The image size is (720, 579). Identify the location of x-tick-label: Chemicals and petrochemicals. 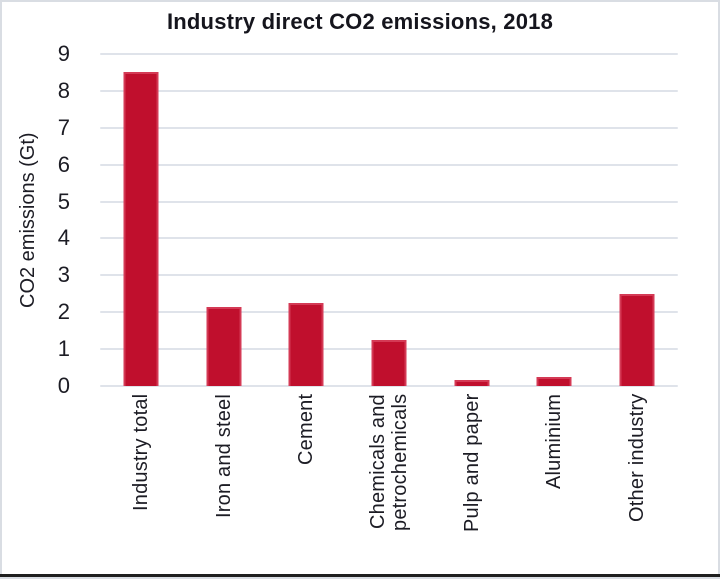
(389, 463).